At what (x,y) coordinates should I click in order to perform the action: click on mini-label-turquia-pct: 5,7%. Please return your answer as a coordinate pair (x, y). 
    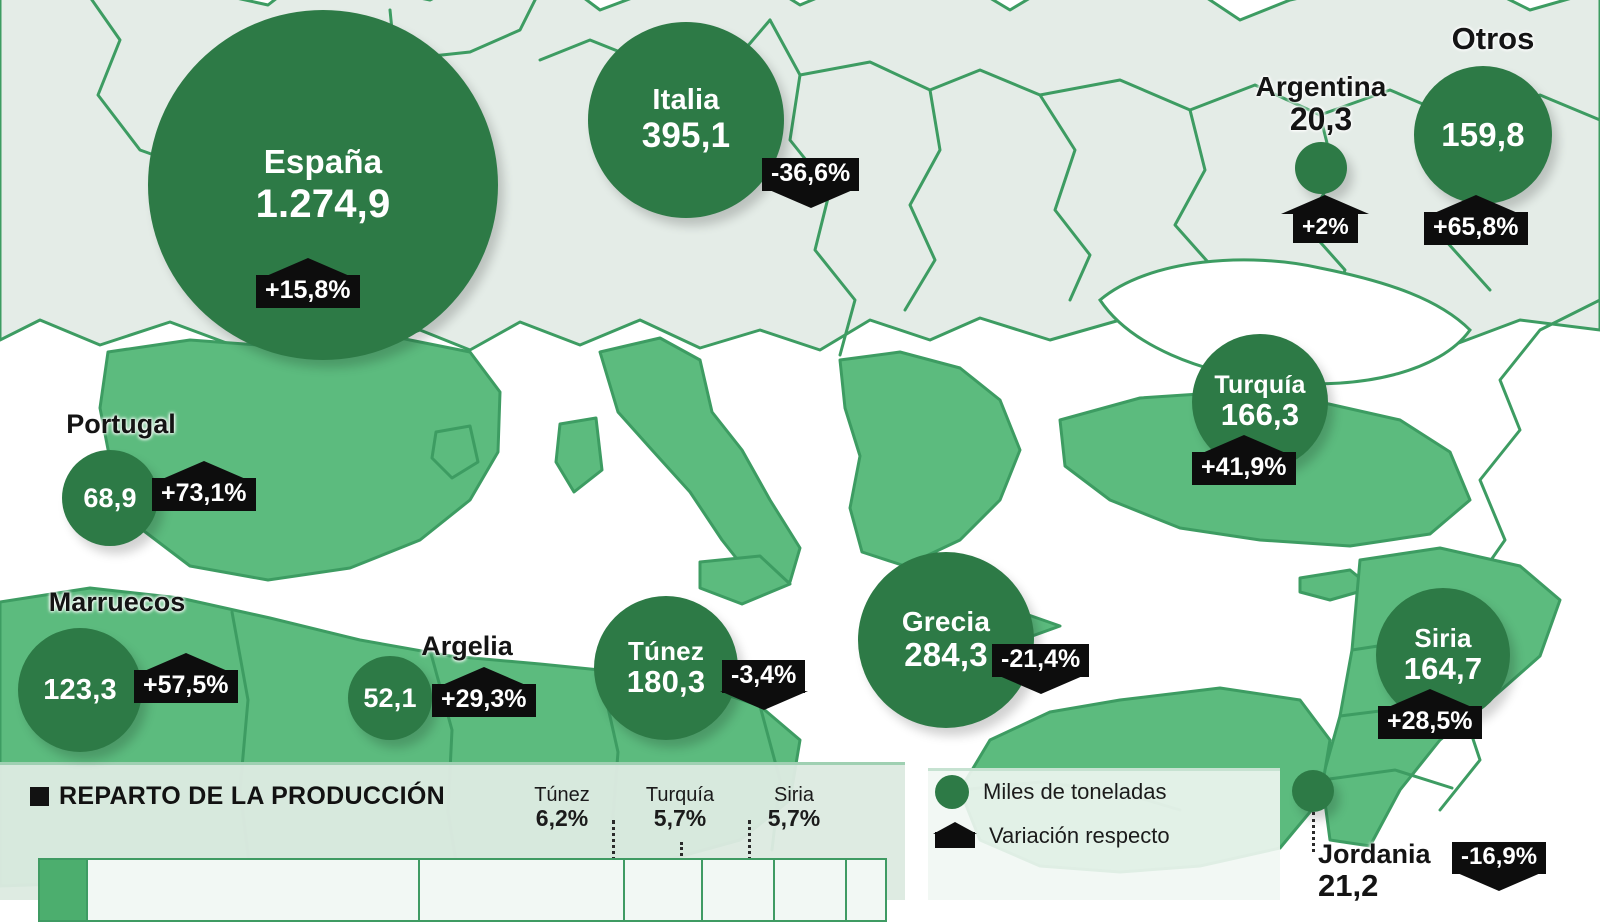
    Looking at the image, I should click on (680, 818).